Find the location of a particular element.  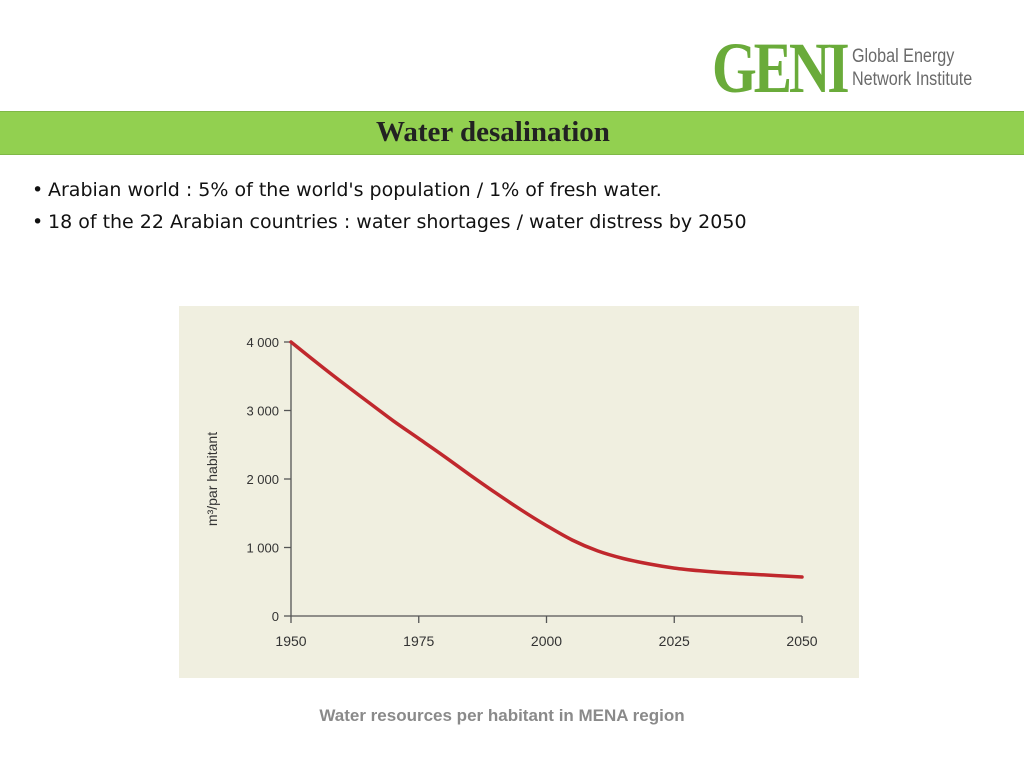

slide-title: Water desalination is located at coordinates (493, 132).